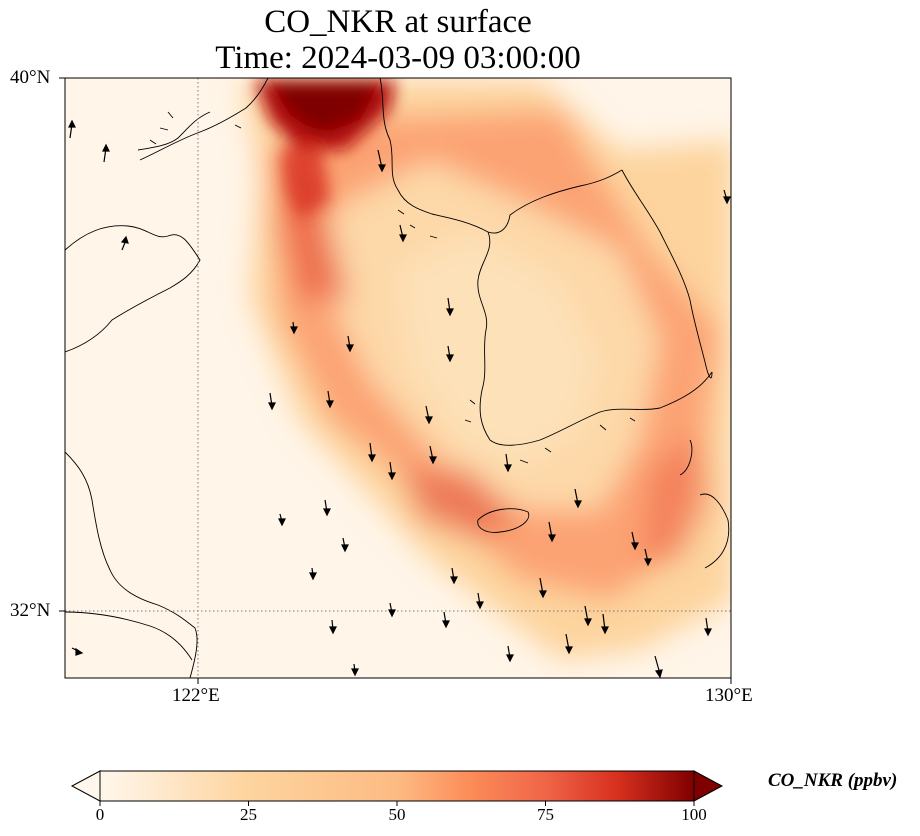 This screenshot has height=836, width=920. Describe the element at coordinates (833, 780) in the screenshot. I see `colorbar-label: CO_NKR (ppbv)` at that location.